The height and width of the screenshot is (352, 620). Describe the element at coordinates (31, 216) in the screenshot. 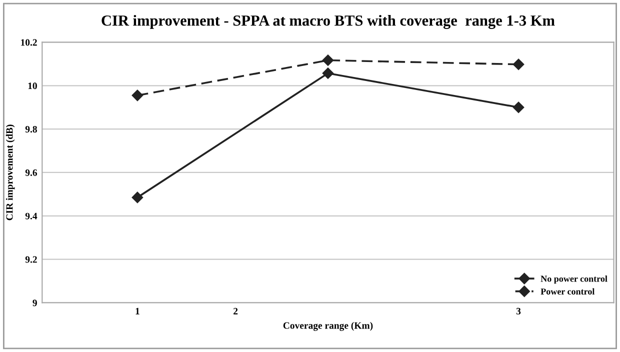

I see `y-tick-label: 9.4` at that location.